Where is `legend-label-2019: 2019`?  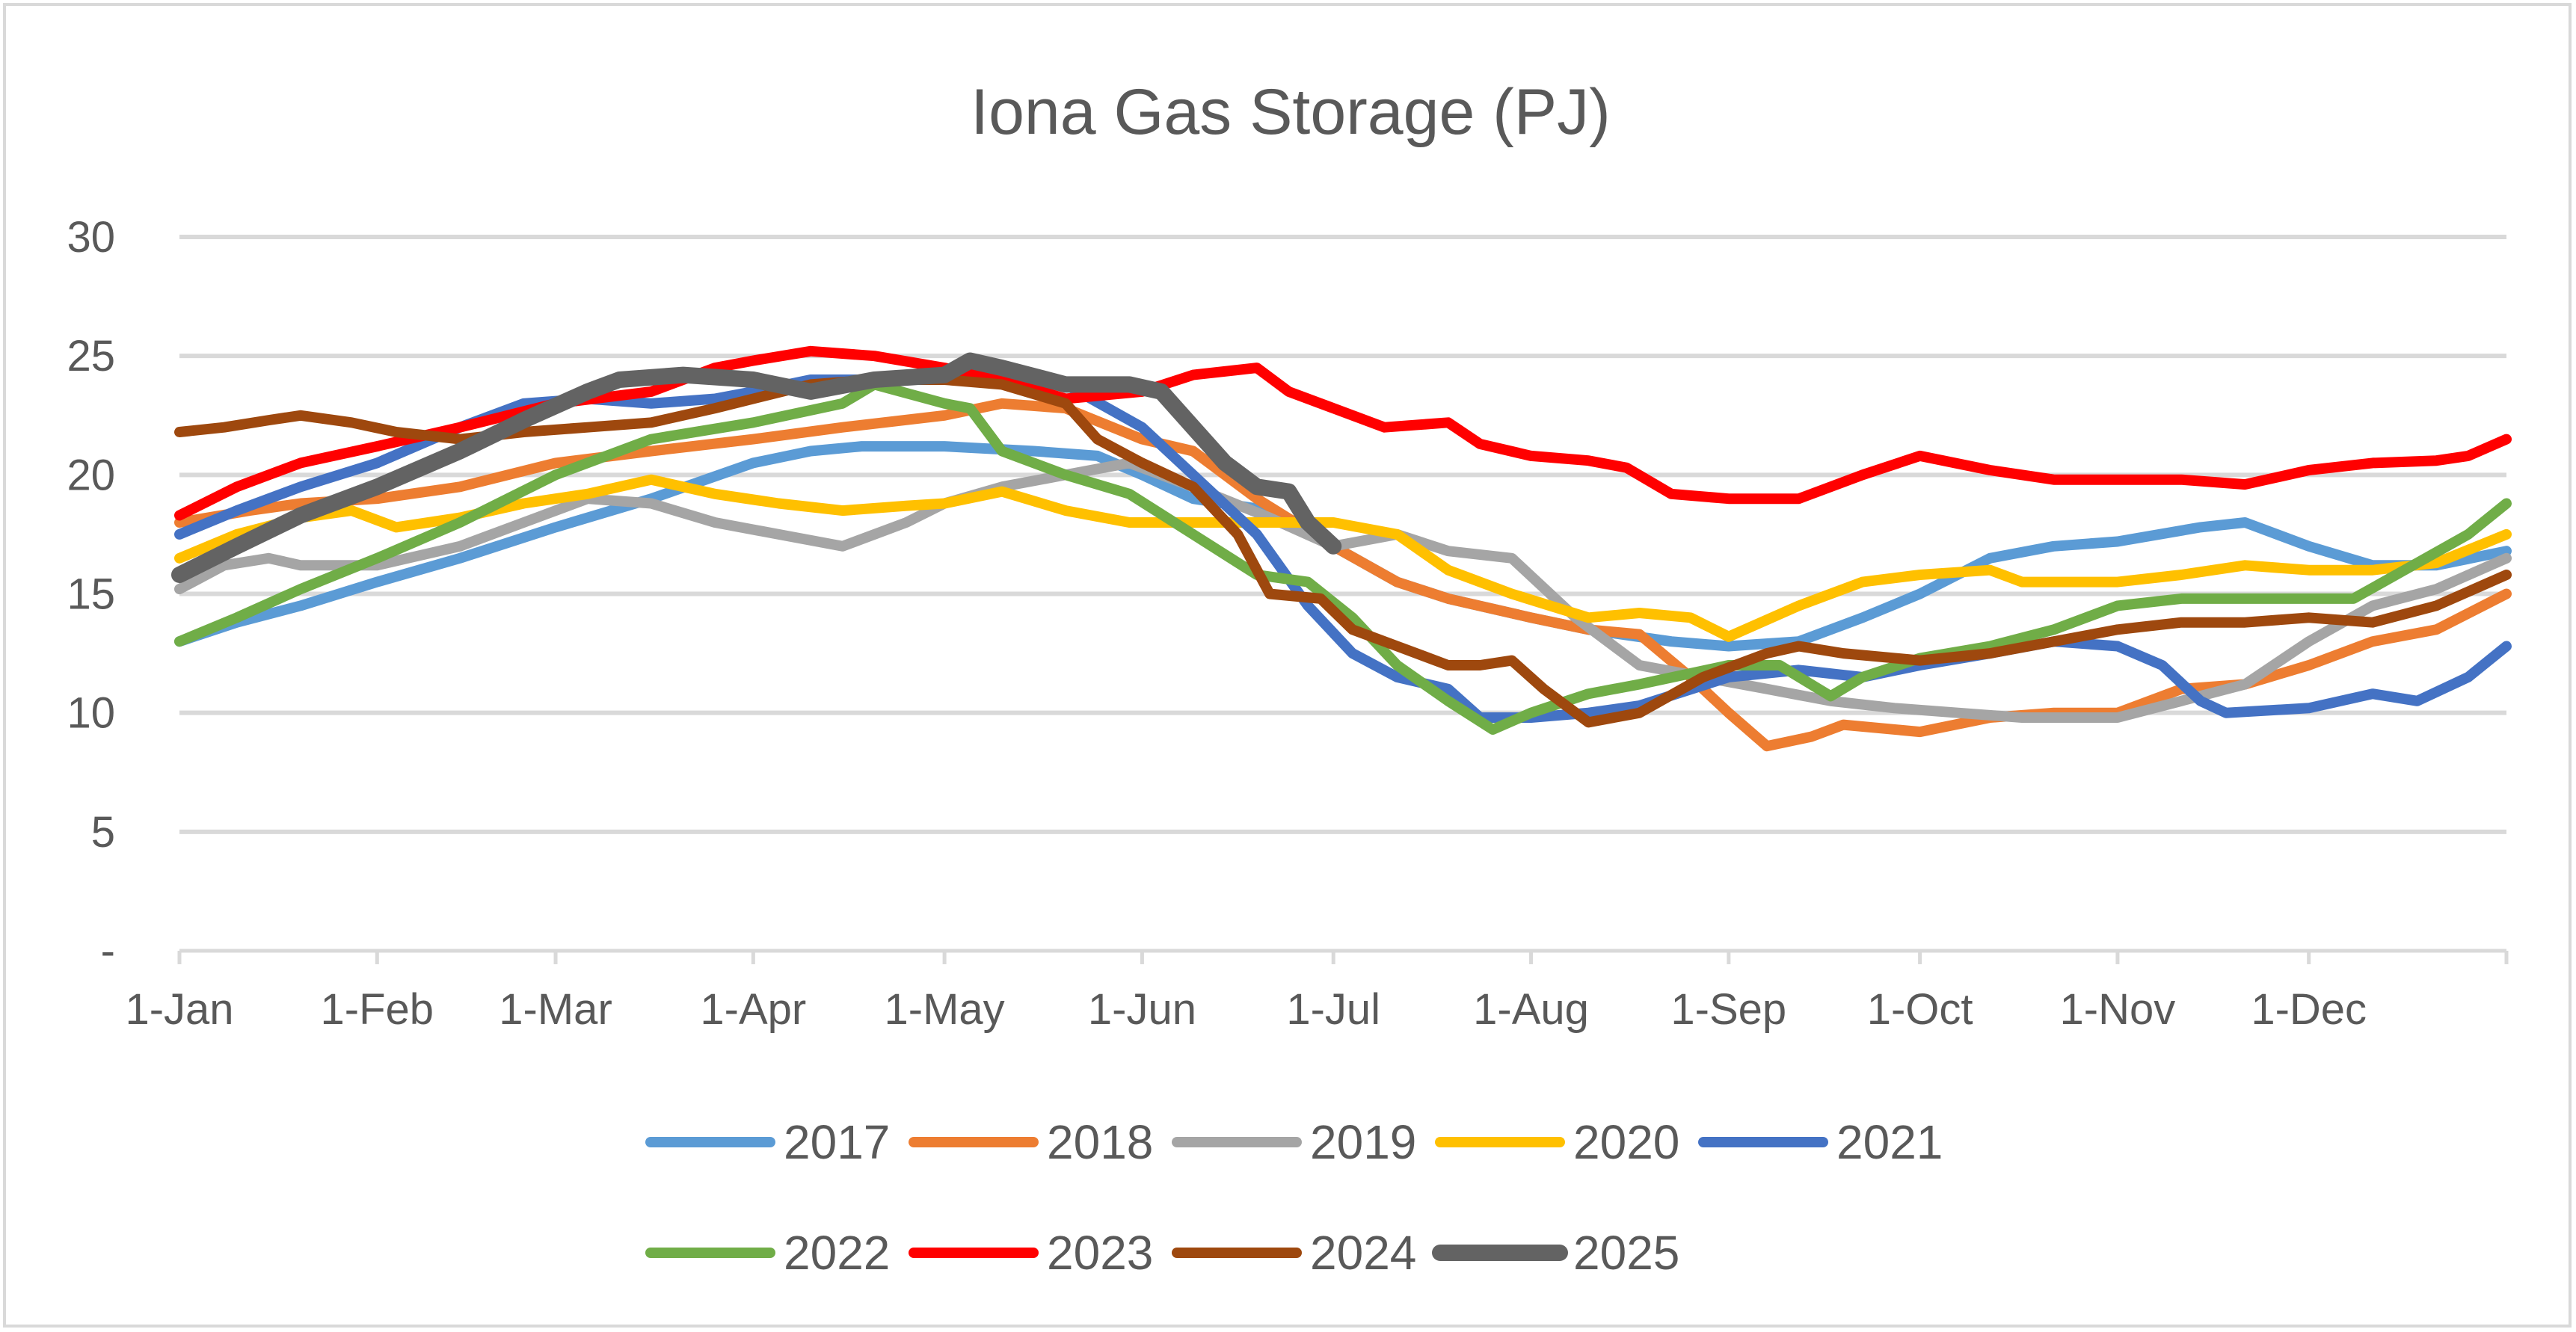
legend-label-2019: 2019 is located at coordinates (1363, 1142).